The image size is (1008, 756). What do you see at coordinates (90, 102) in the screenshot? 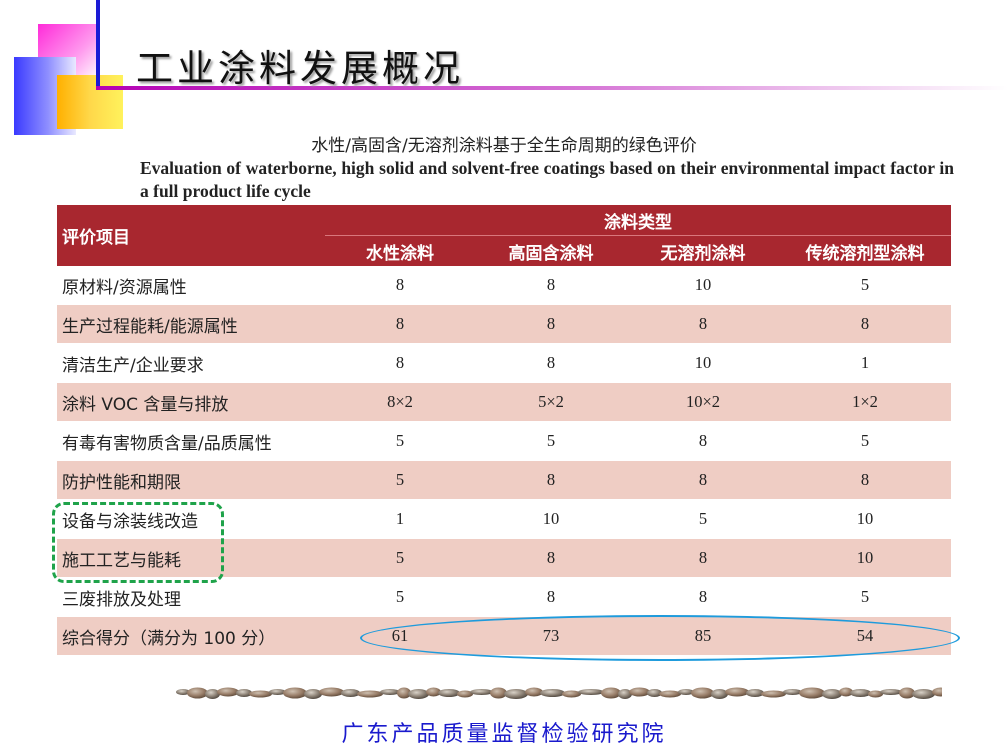
I see `decor-square-yellow` at bounding box center [90, 102].